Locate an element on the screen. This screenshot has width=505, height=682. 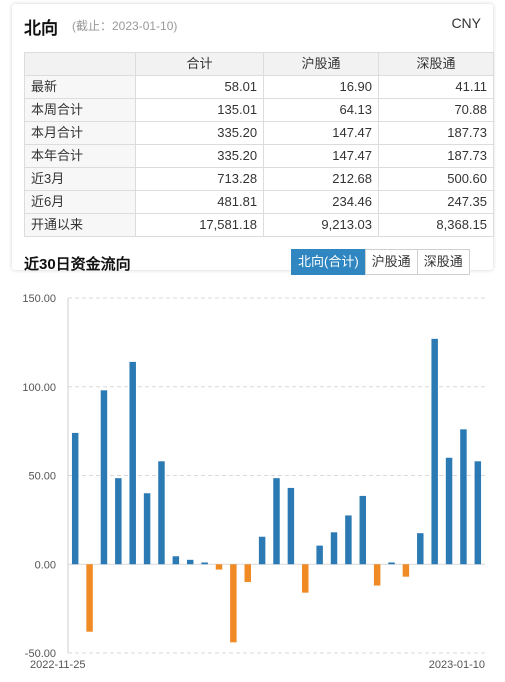
cell-shenzhen: 8,368.15 is located at coordinates (436, 225).